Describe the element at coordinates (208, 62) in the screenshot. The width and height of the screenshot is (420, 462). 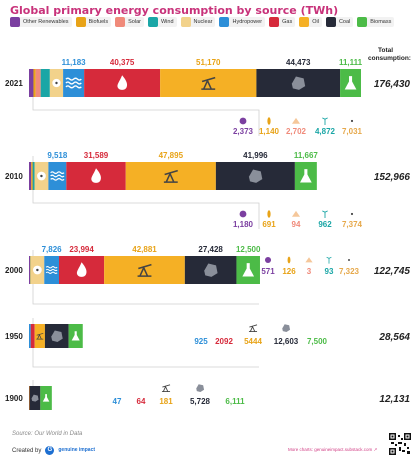
I see `data-label-oil: 51,170` at that location.